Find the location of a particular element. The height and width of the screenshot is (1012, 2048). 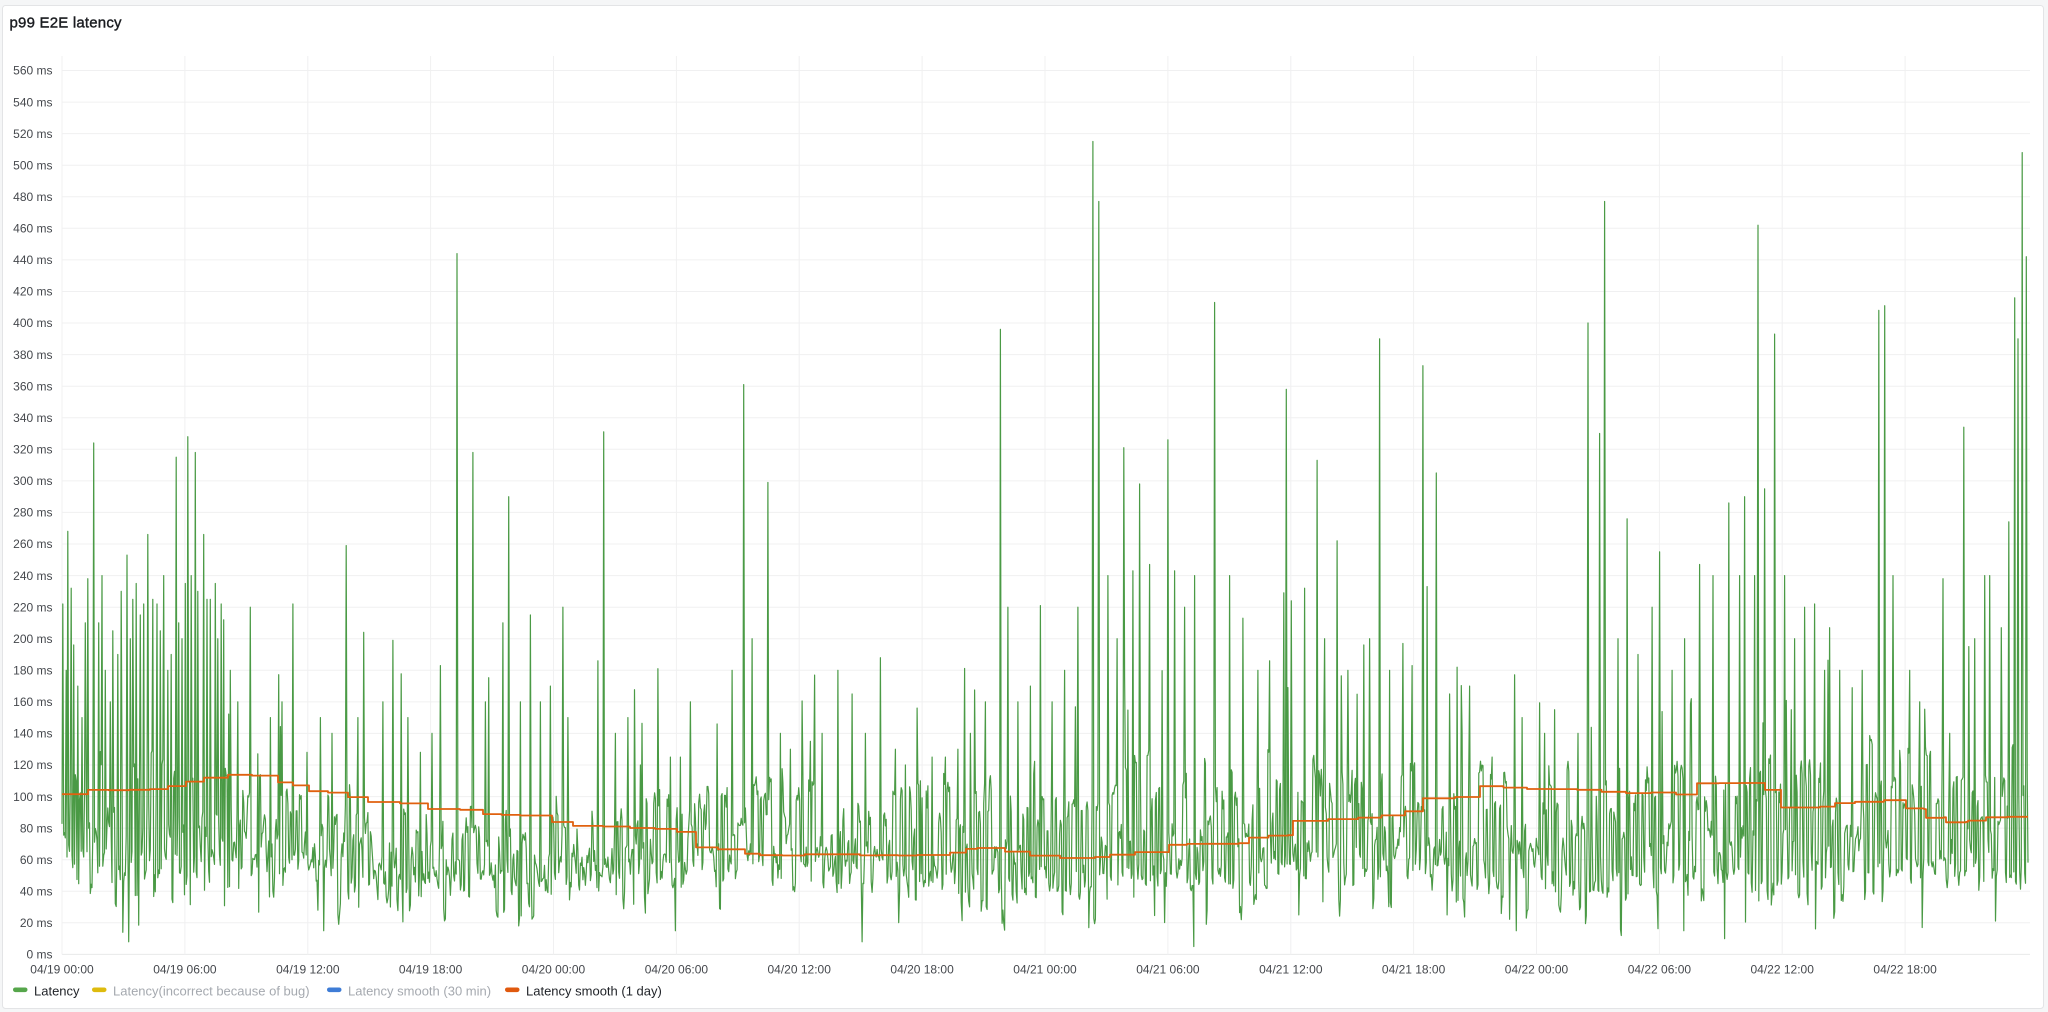

svg-text: 04/22 06:00 is located at coordinates (1660, 970).